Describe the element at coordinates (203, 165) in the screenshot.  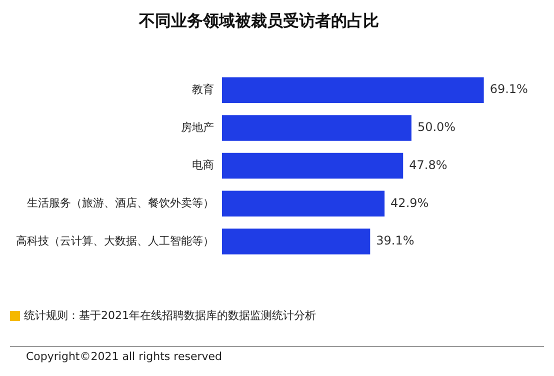
I see `y-tick-label: 电商` at that location.